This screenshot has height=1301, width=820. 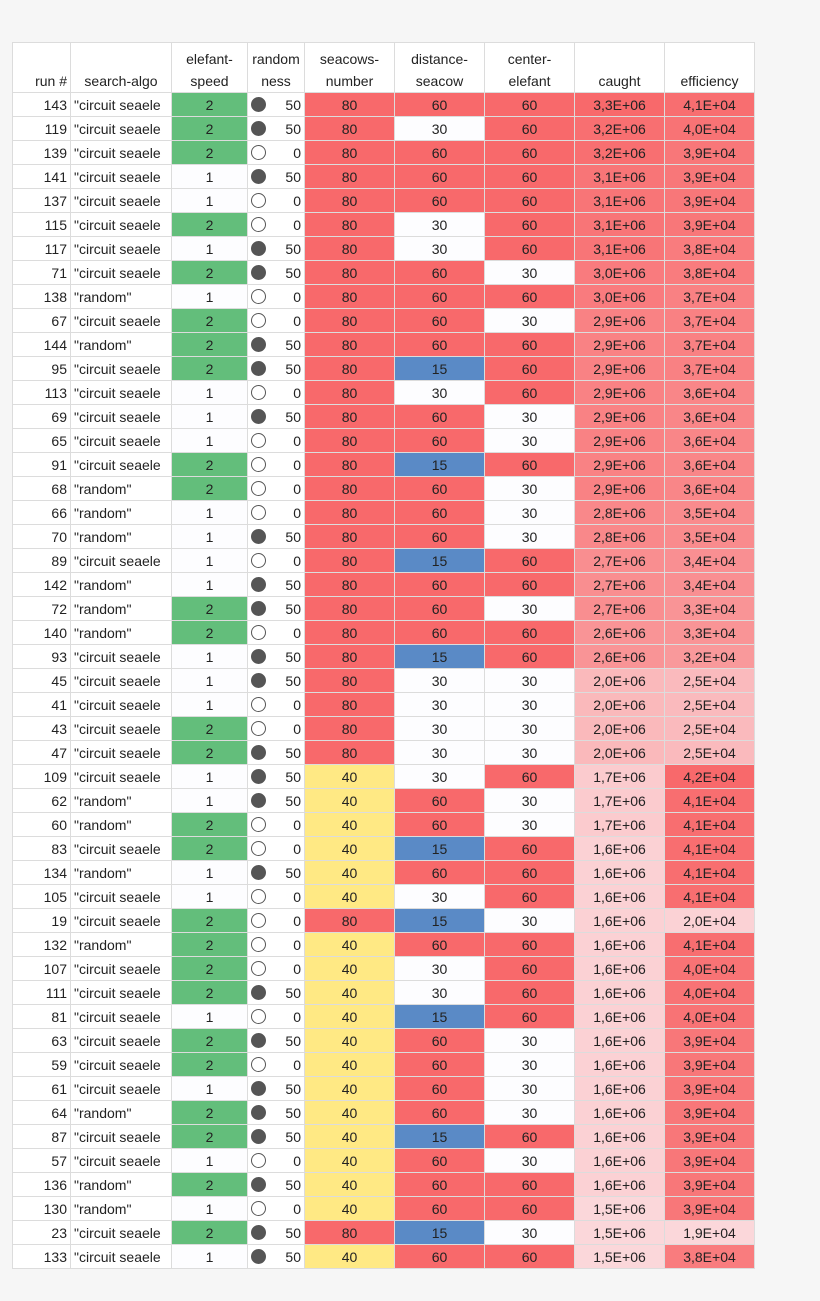 I want to click on cell-efficiency: 3,6E+04, so click(x=709, y=464).